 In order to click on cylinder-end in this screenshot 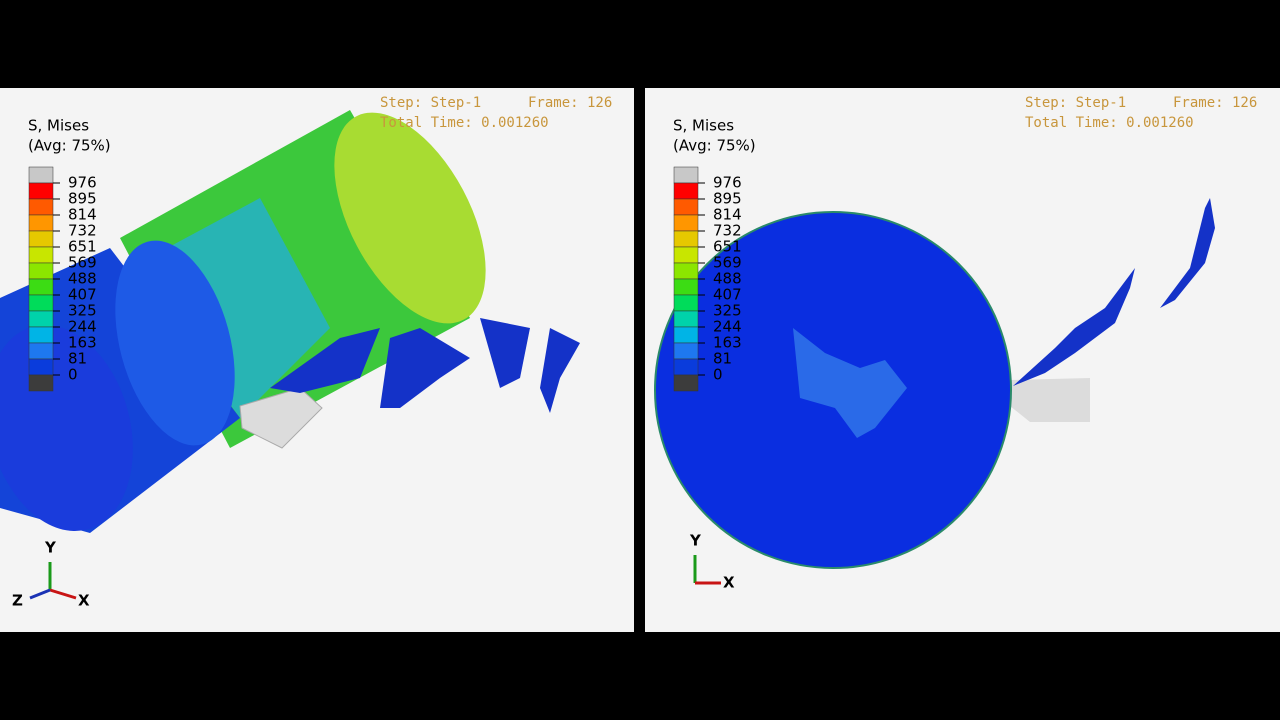, I will do `click(410, 218)`.